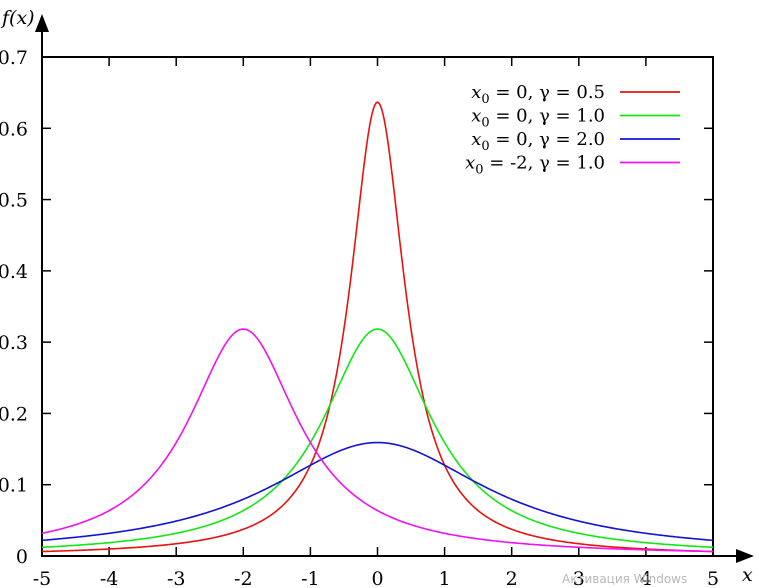 This screenshot has width=759, height=588. Describe the element at coordinates (713, 578) in the screenshot. I see `x-tick-label: 5` at that location.